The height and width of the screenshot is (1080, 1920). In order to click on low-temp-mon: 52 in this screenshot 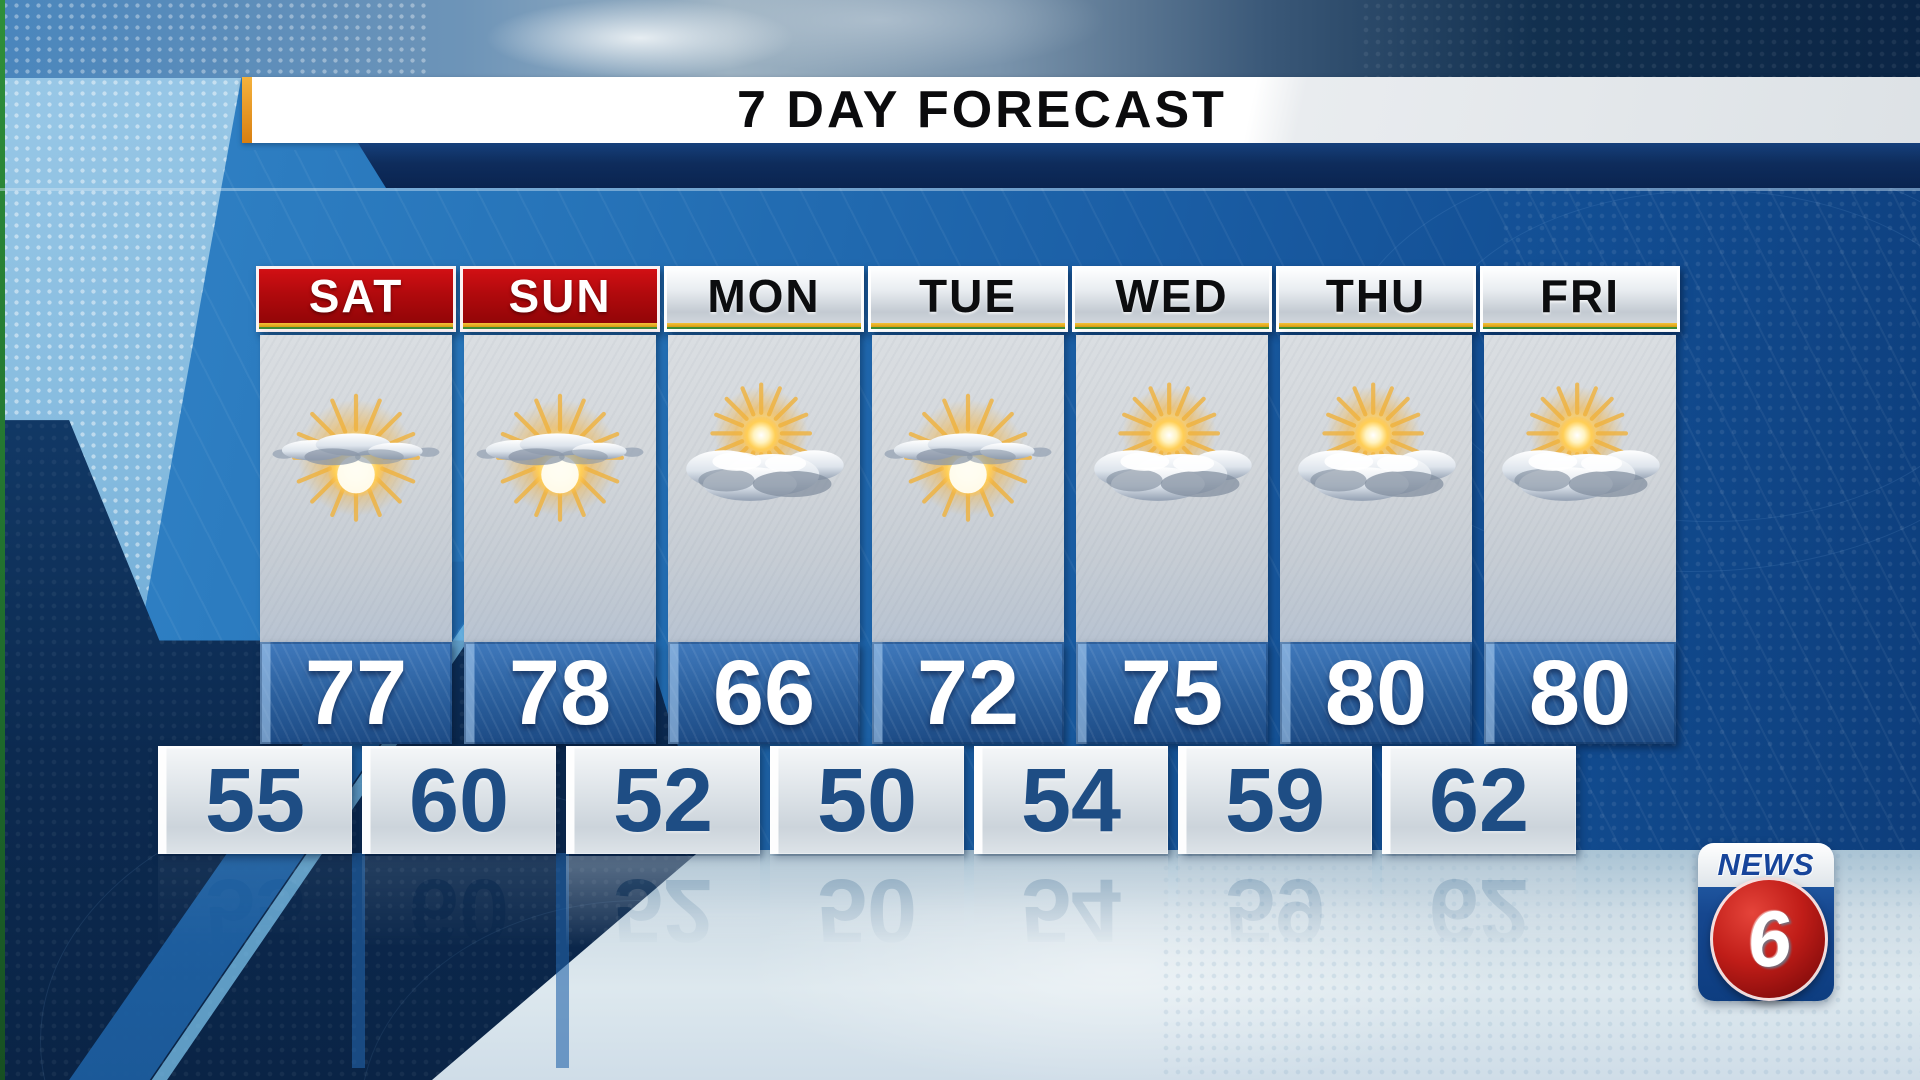, I will do `click(663, 800)`.